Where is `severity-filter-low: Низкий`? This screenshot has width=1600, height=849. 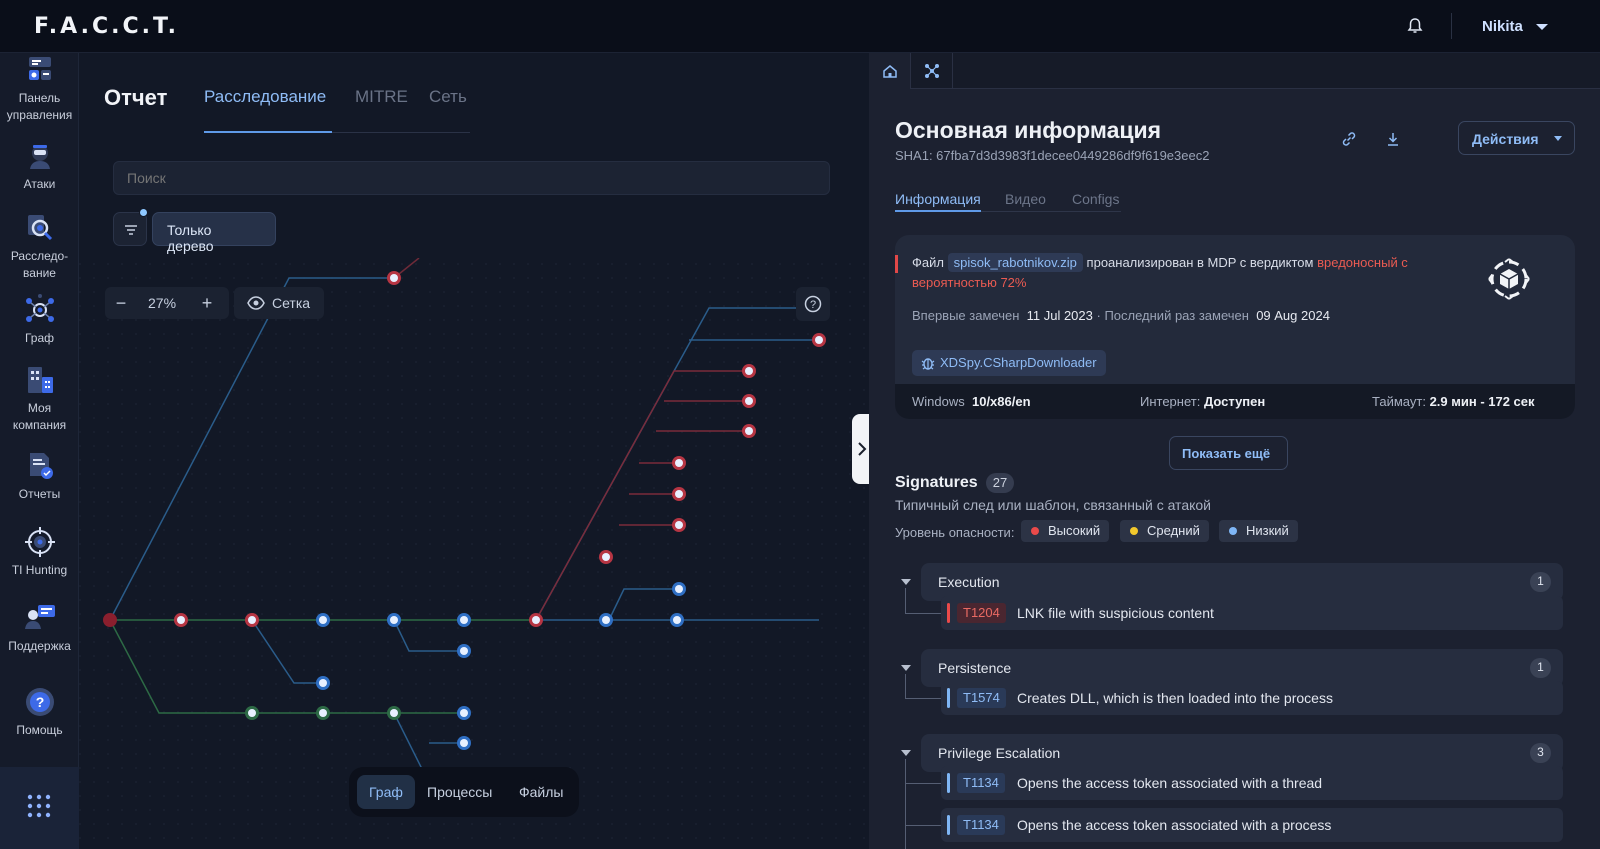
severity-filter-low: Низкий is located at coordinates (1258, 531).